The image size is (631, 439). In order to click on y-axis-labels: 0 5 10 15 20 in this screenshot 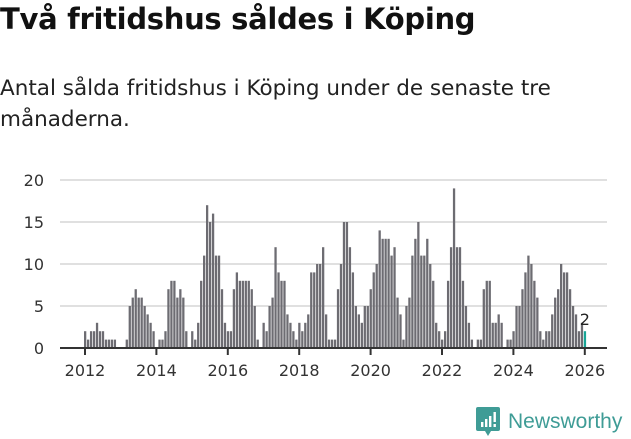, I will do `click(34, 264)`.